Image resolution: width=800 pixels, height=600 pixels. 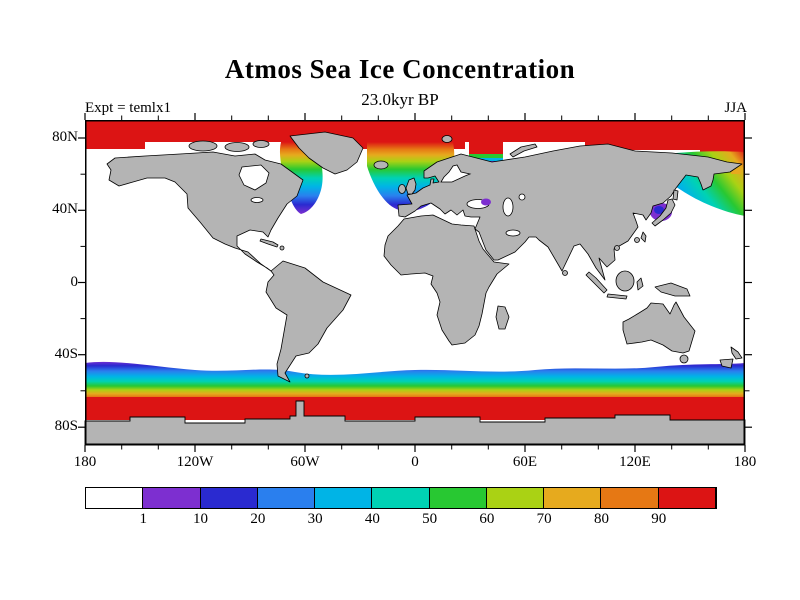 I want to click on season-label: JJA, so click(x=735, y=108).